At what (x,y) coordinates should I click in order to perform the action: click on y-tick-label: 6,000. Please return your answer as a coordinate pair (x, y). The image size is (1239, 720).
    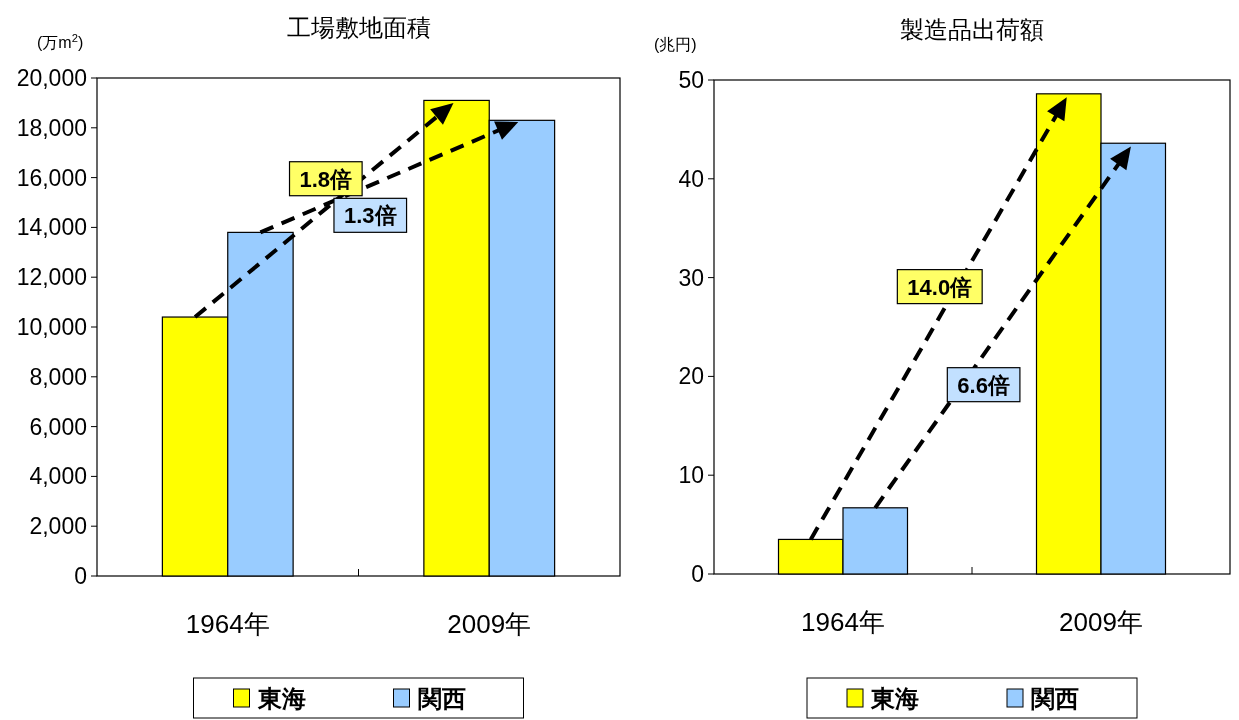
    Looking at the image, I should click on (58, 426).